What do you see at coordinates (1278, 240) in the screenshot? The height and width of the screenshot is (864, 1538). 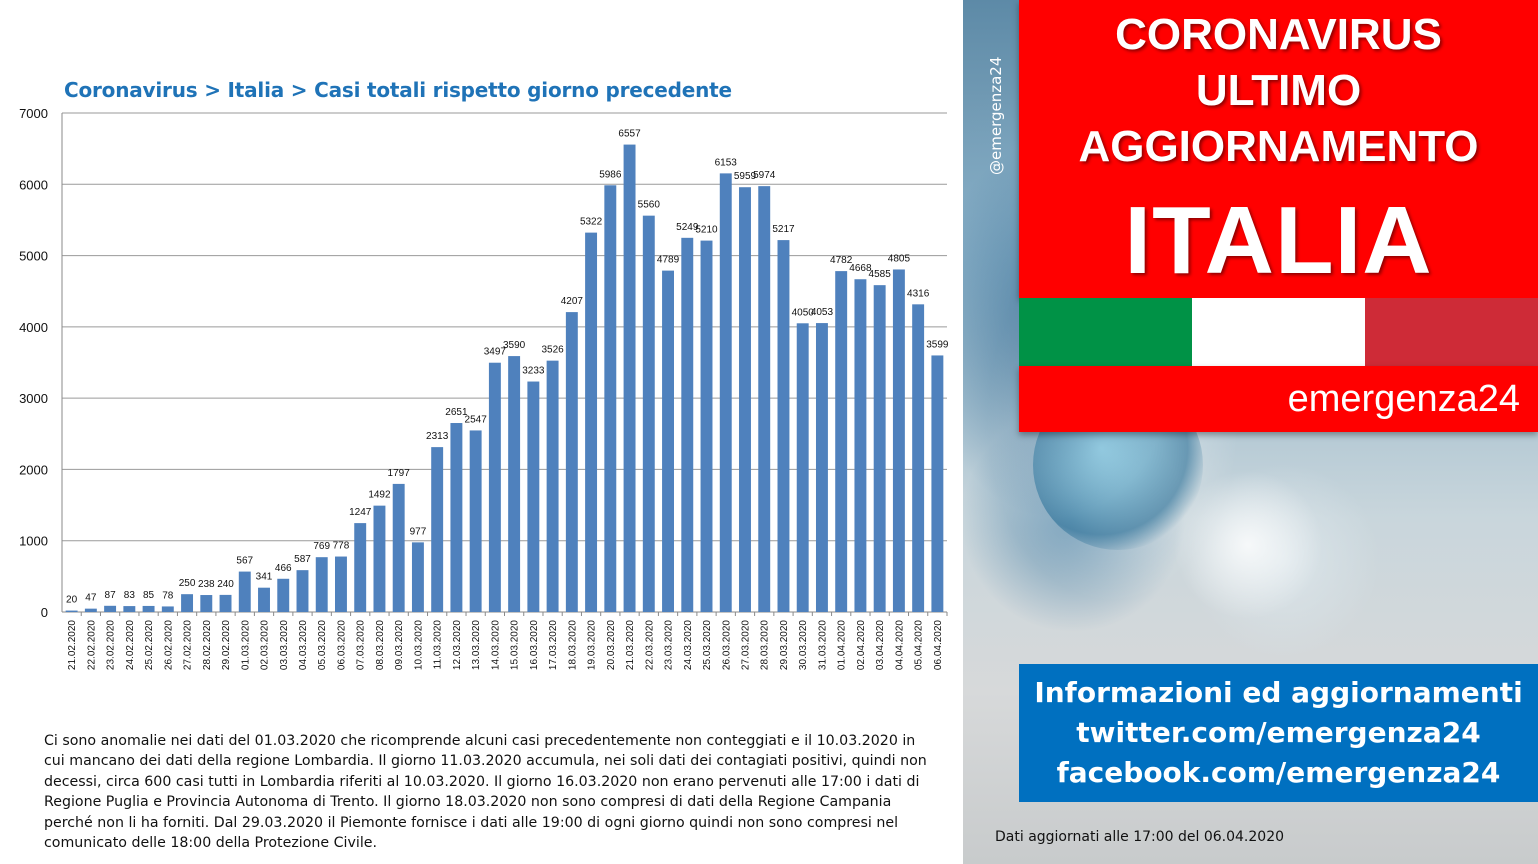 I see `header-line-italia: ITALIA` at bounding box center [1278, 240].